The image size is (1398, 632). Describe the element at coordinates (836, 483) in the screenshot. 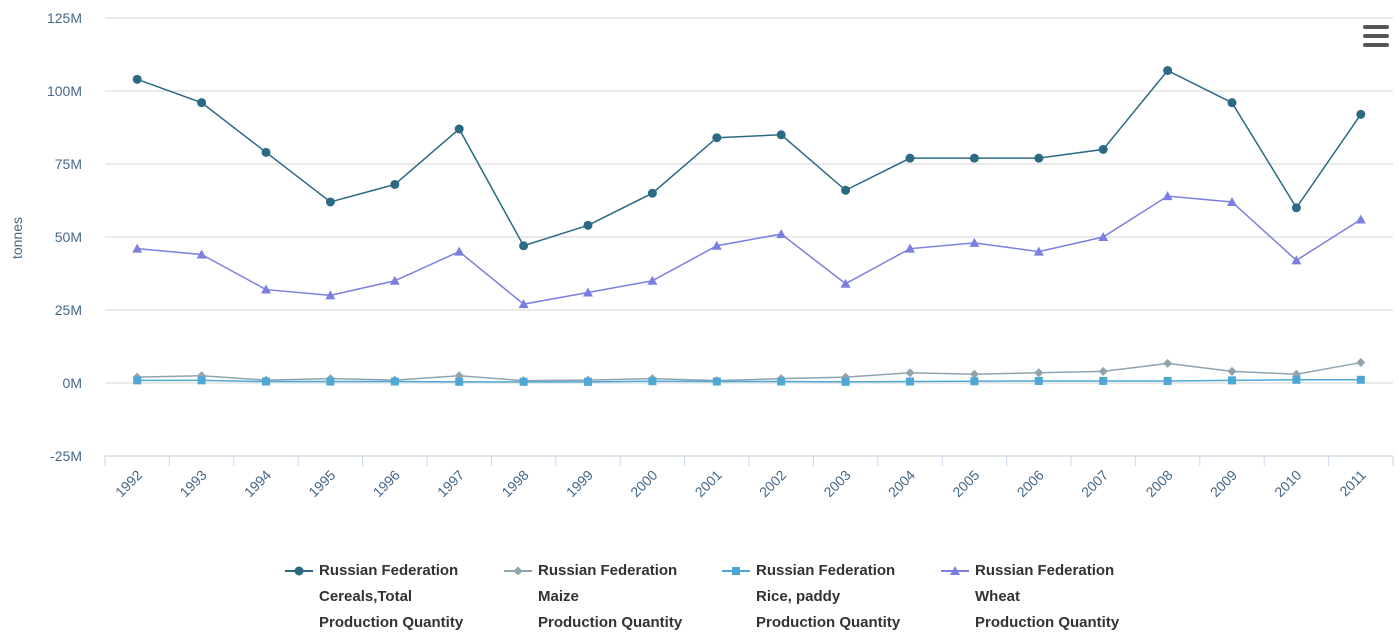

I see `x-tick-label: 2003` at that location.